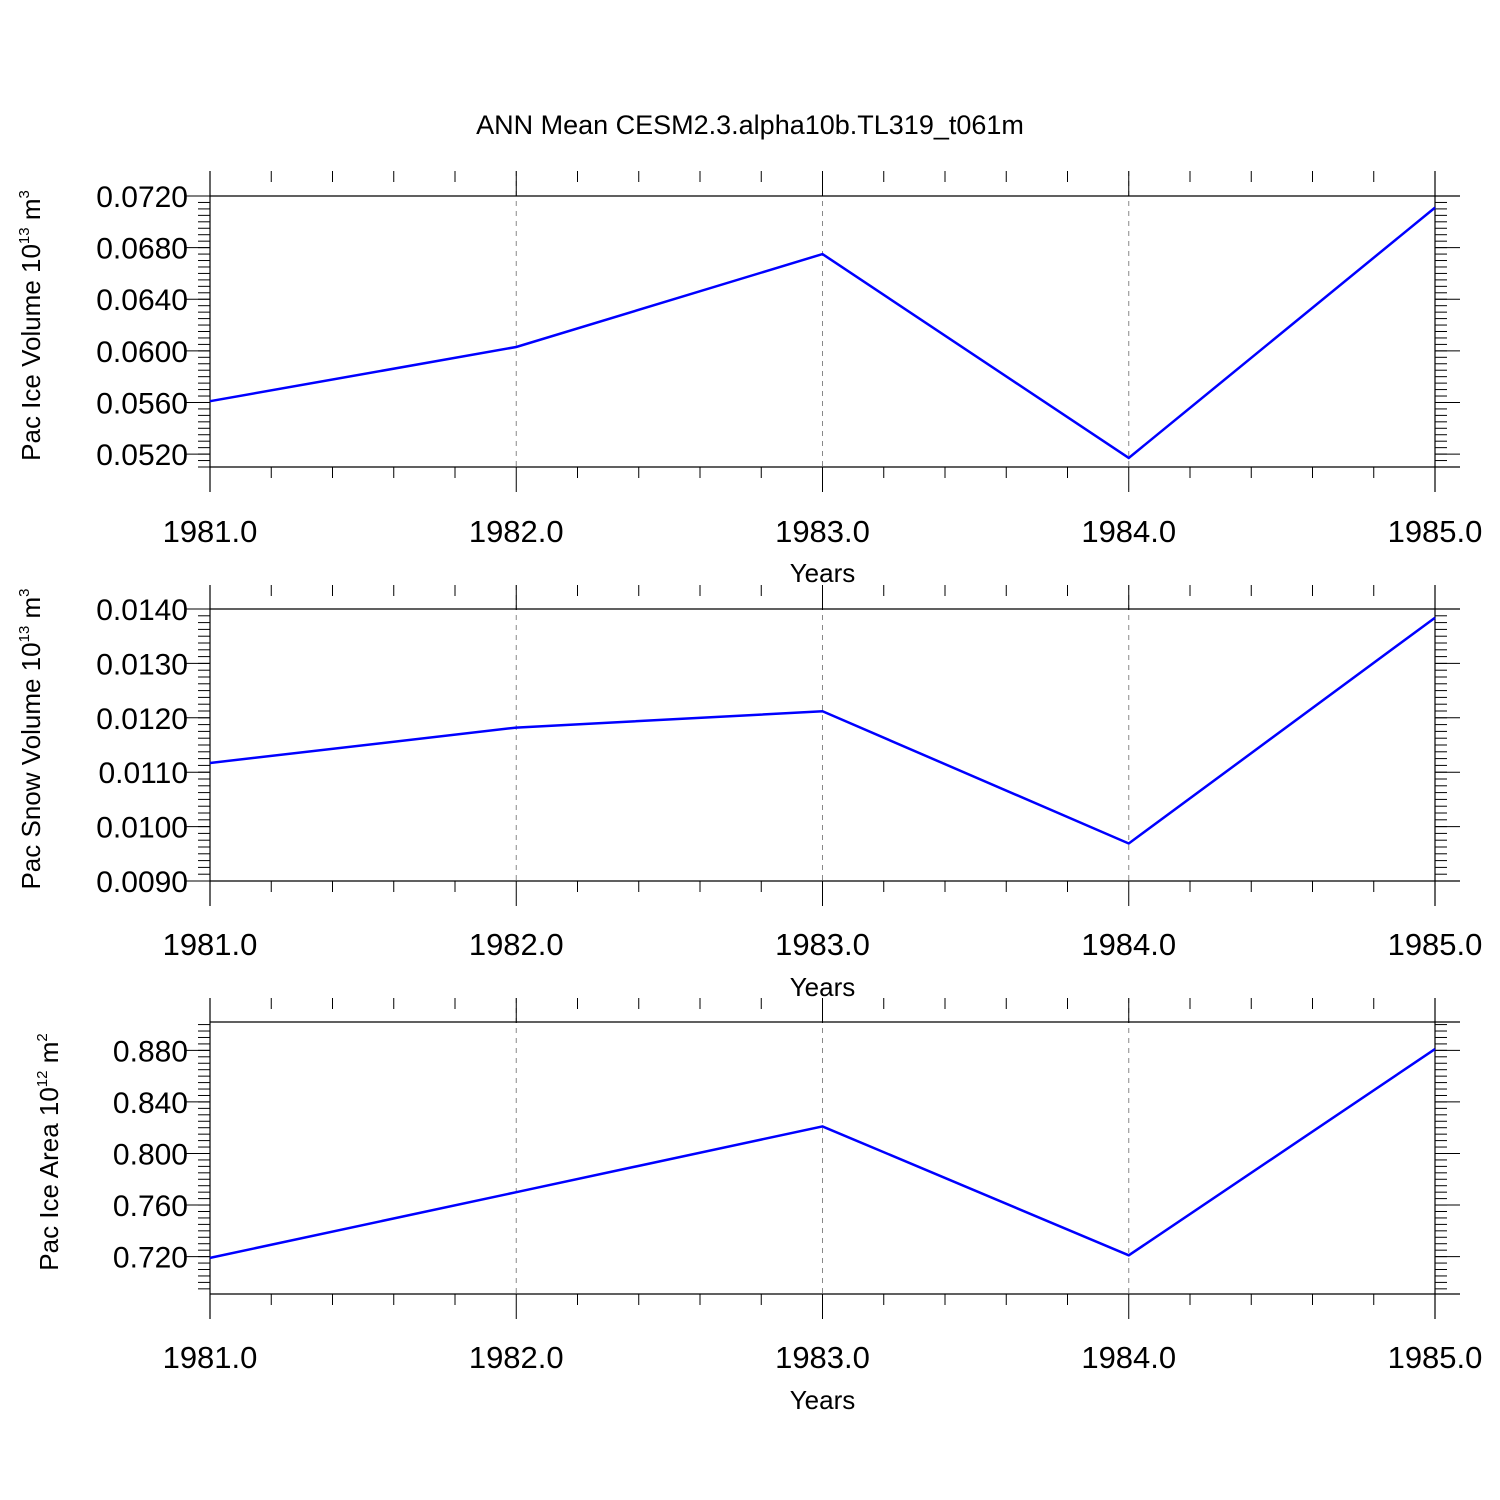 This screenshot has height=1500, width=1500. What do you see at coordinates (49, 1179) in the screenshot?
I see `y-axis-label-text: Pac Ice Area 10` at bounding box center [49, 1179].